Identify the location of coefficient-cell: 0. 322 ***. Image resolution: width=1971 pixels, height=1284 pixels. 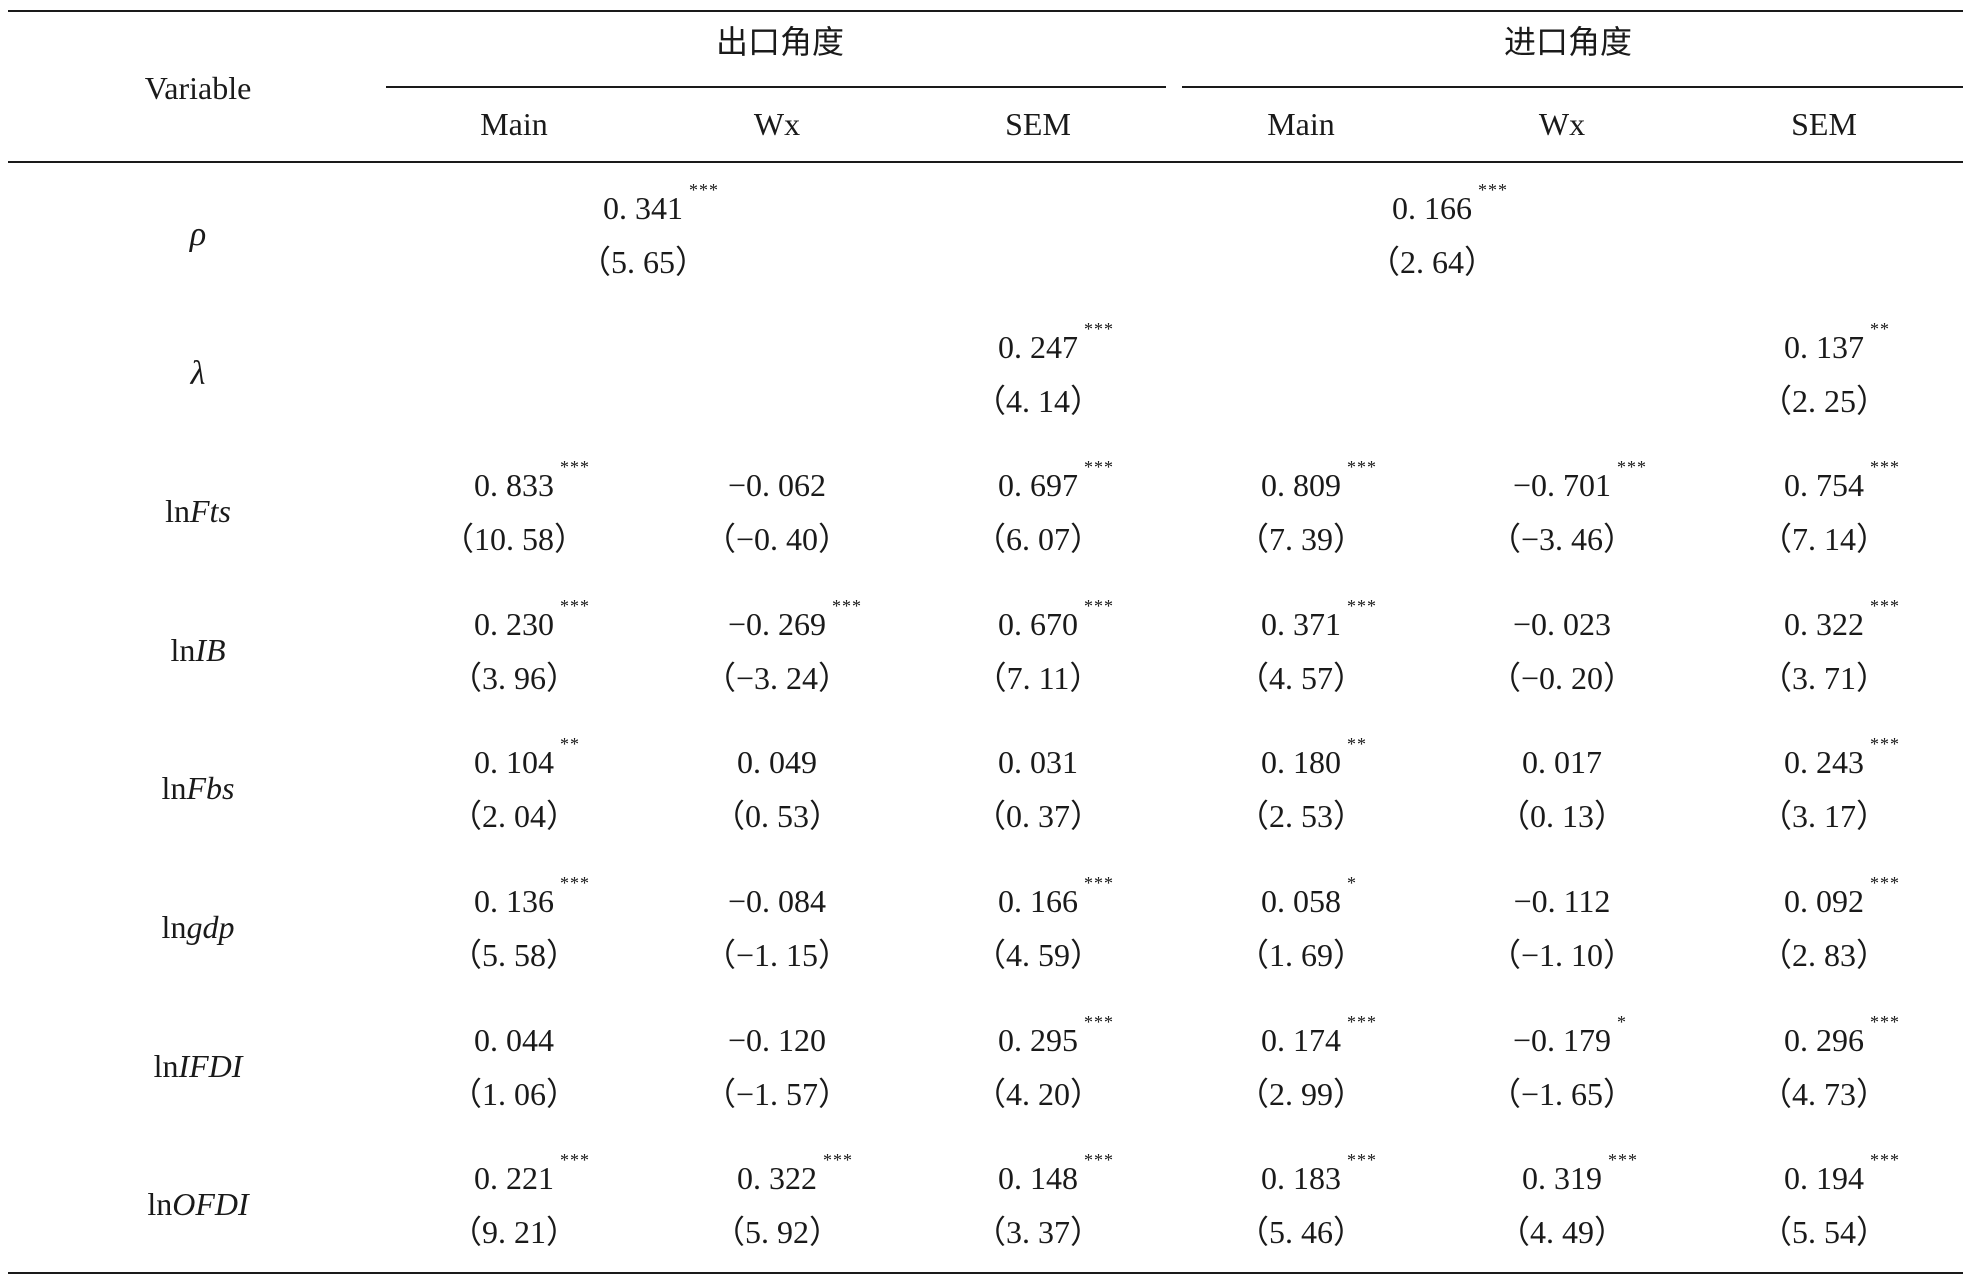
(795, 1174).